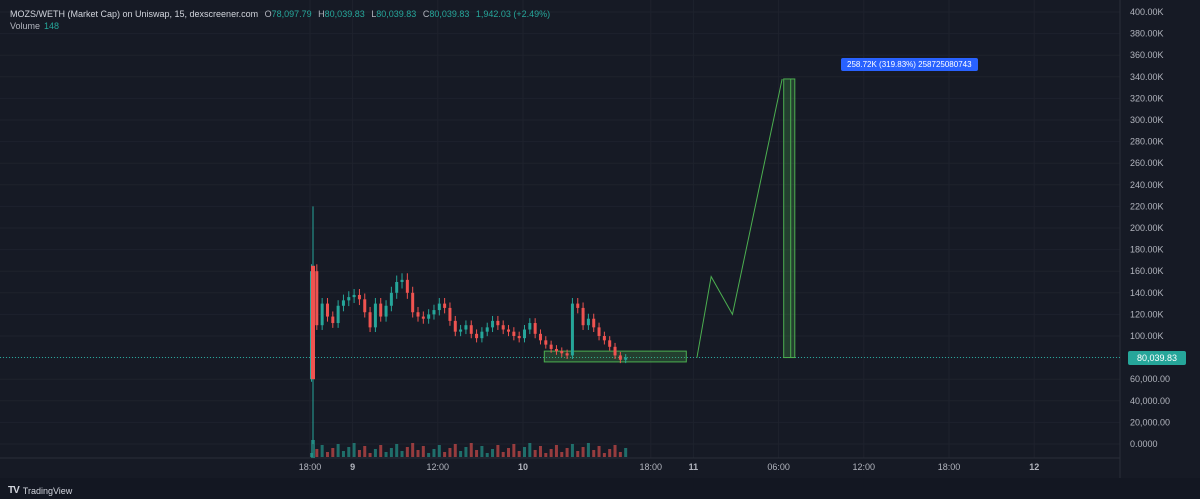 The height and width of the screenshot is (499, 1200). What do you see at coordinates (352, 467) in the screenshot?
I see `x-tick-label: 9` at bounding box center [352, 467].